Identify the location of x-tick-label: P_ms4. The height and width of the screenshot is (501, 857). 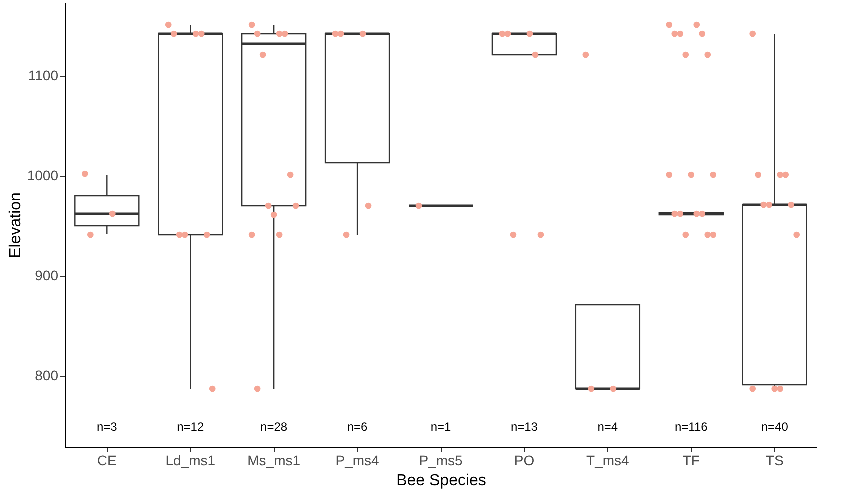
(358, 460).